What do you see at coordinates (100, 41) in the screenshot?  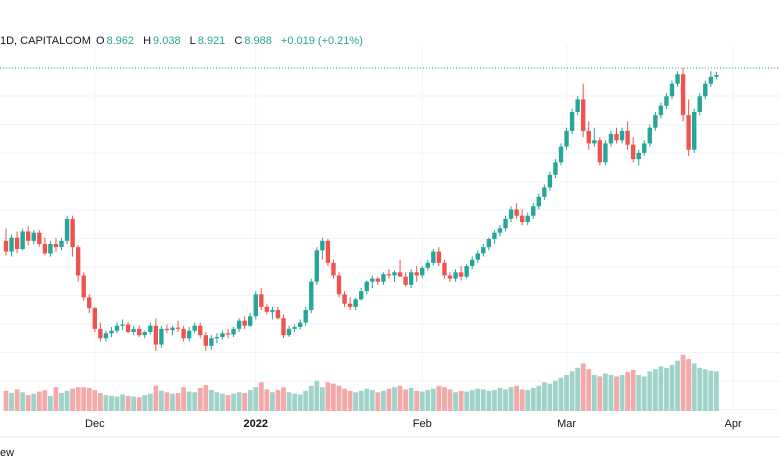 I see `open-label: O` at bounding box center [100, 41].